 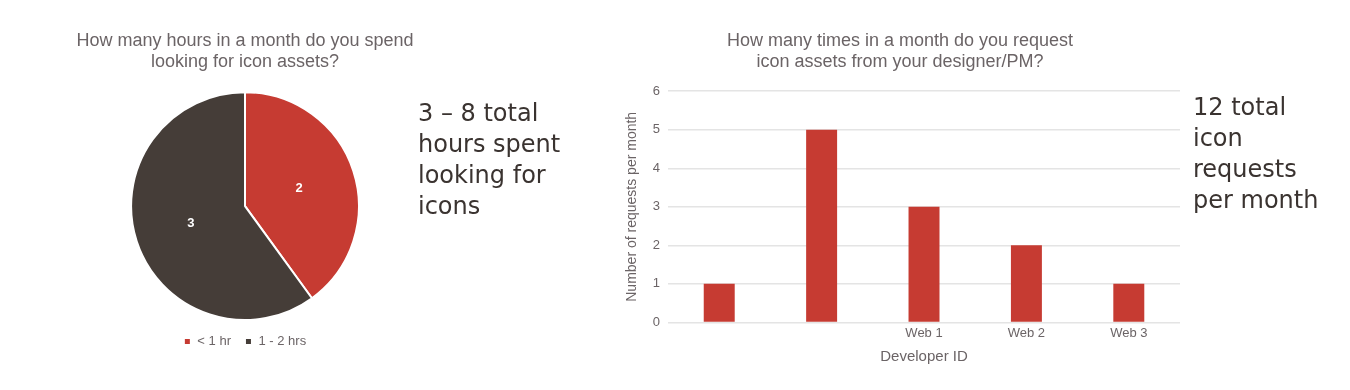 What do you see at coordinates (299, 188) in the screenshot?
I see `data-label: 2` at bounding box center [299, 188].